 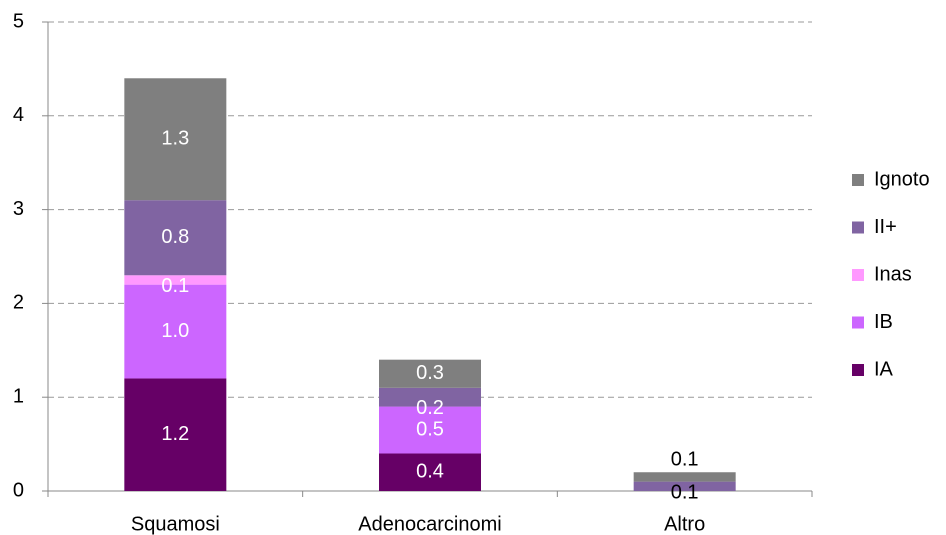 I want to click on legend-label: Inas, so click(x=893, y=274).